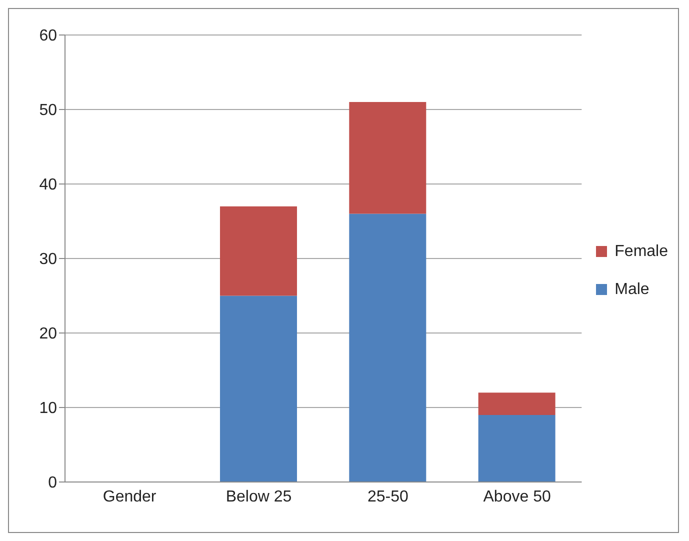  Describe the element at coordinates (48, 334) in the screenshot. I see `y-tick-label: 20` at that location.